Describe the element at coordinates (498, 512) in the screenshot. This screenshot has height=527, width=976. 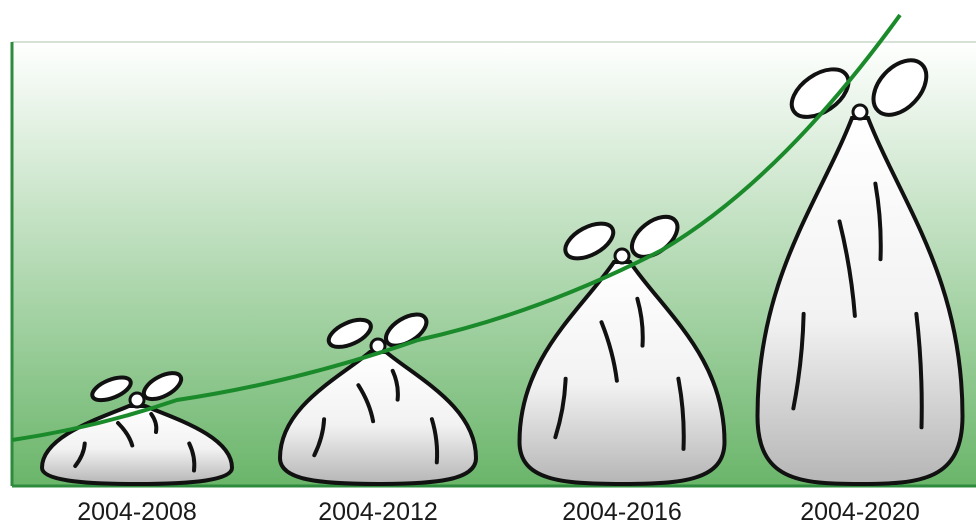
I see `category-labels-group: 2004-2008 2004-2012 2004-2016 2004-2020` at that location.